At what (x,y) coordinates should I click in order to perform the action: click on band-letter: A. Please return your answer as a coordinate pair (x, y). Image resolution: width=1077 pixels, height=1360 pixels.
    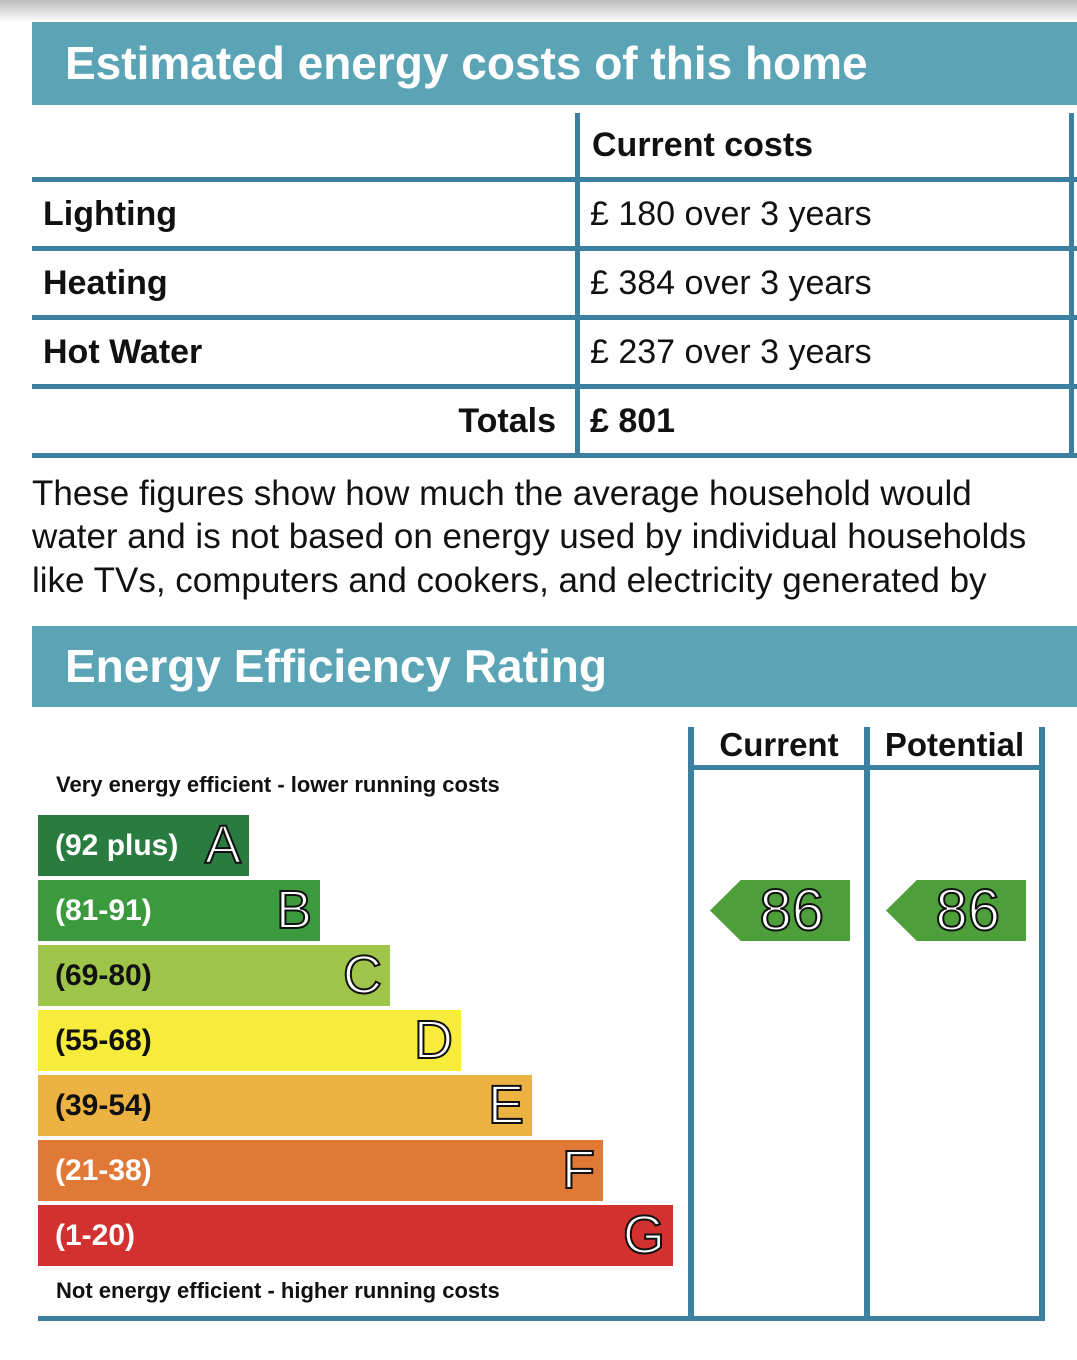
    Looking at the image, I should click on (223, 845).